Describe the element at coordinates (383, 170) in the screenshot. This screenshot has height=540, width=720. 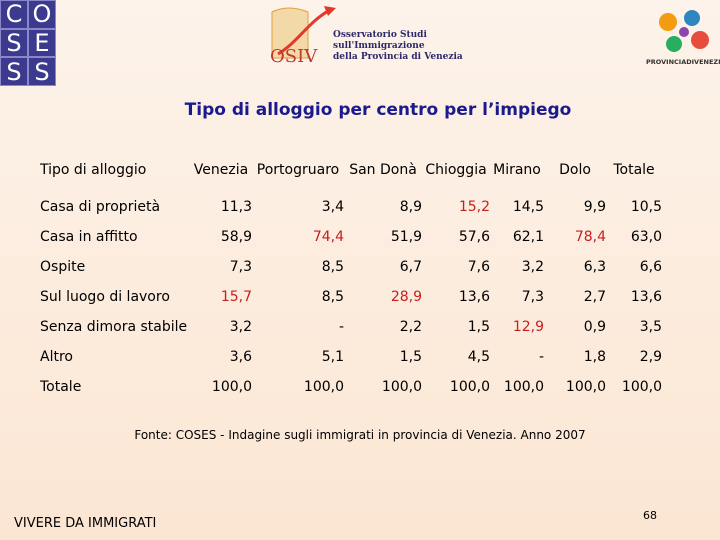
I see `column-header: San Donà` at that location.